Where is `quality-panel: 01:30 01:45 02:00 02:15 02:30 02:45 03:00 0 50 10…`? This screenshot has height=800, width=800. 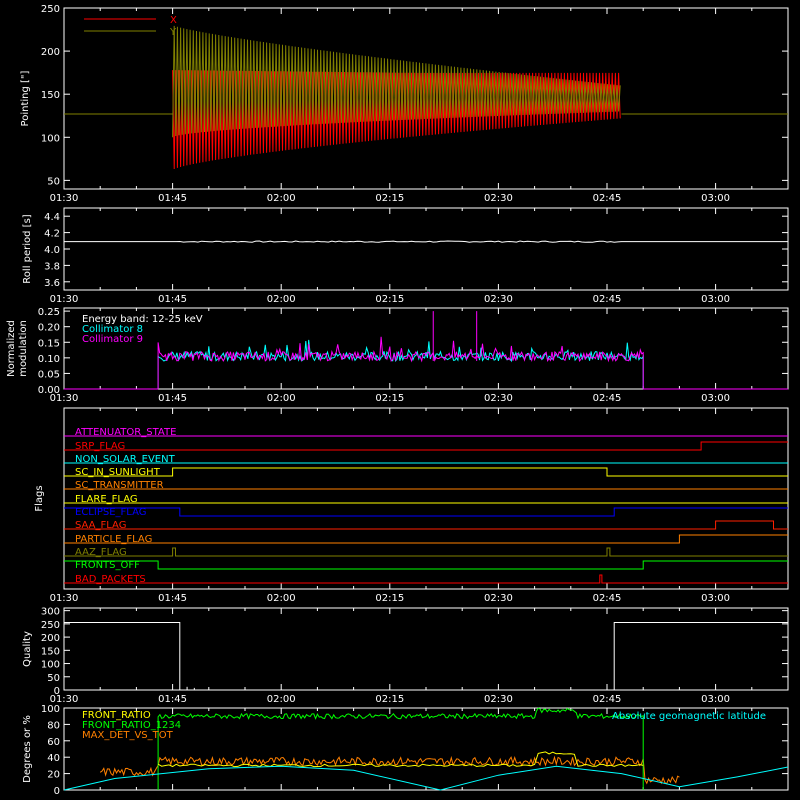 quality-panel: 01:30 01:45 02:00 02:15 02:30 02:45 03:00 0 50 10… is located at coordinates (415, 656).